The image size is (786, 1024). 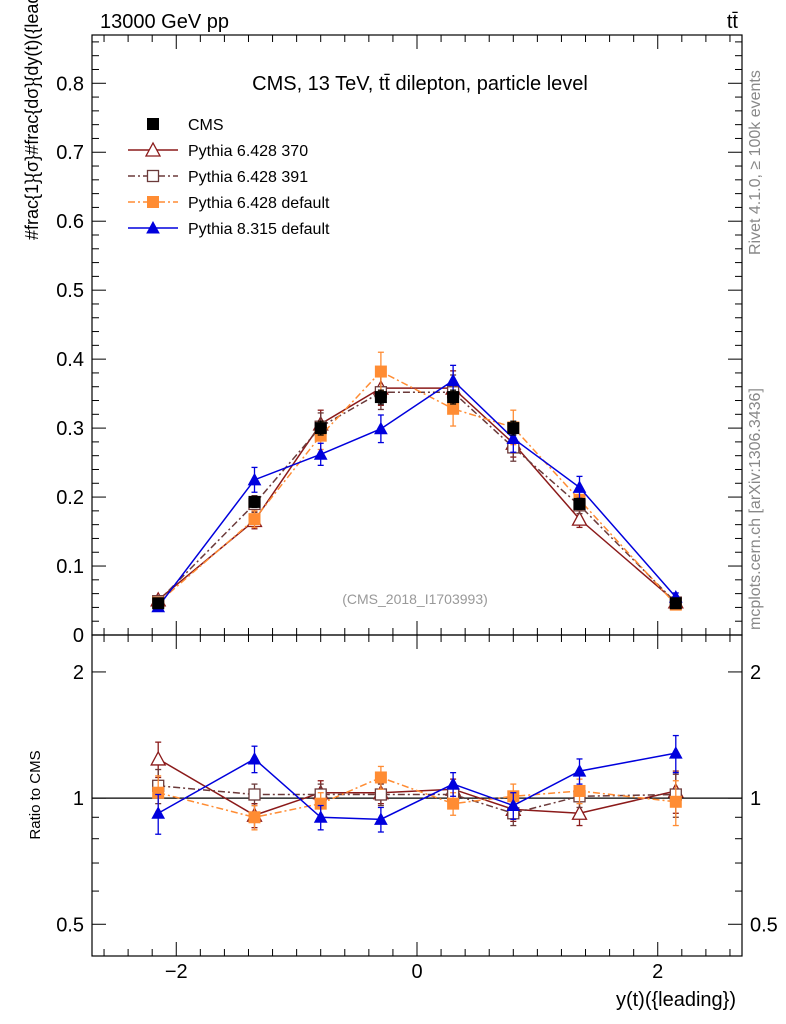 What do you see at coordinates (415, 599) in the screenshot?
I see `analysis-watermark: (CMS_2018_I1703993)` at bounding box center [415, 599].